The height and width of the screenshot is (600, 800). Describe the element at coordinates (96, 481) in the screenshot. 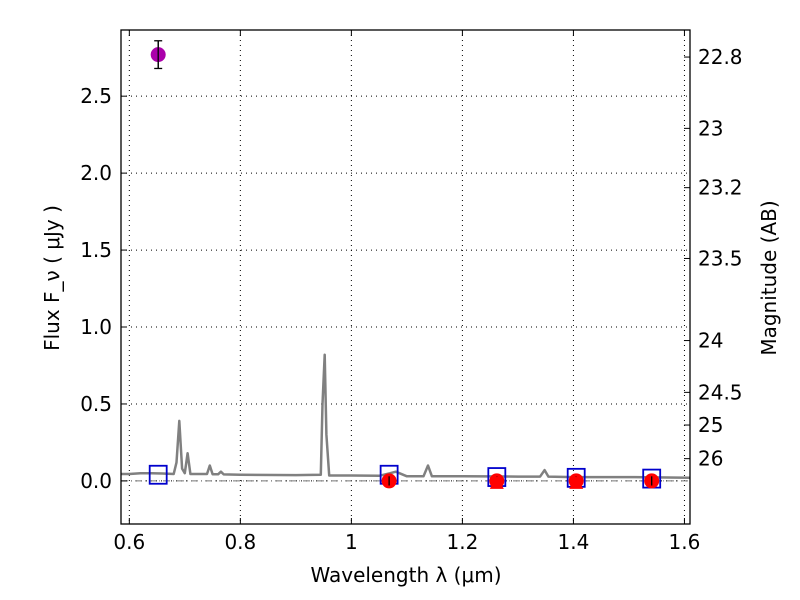

I see `y-tick-label: 0.0` at that location.